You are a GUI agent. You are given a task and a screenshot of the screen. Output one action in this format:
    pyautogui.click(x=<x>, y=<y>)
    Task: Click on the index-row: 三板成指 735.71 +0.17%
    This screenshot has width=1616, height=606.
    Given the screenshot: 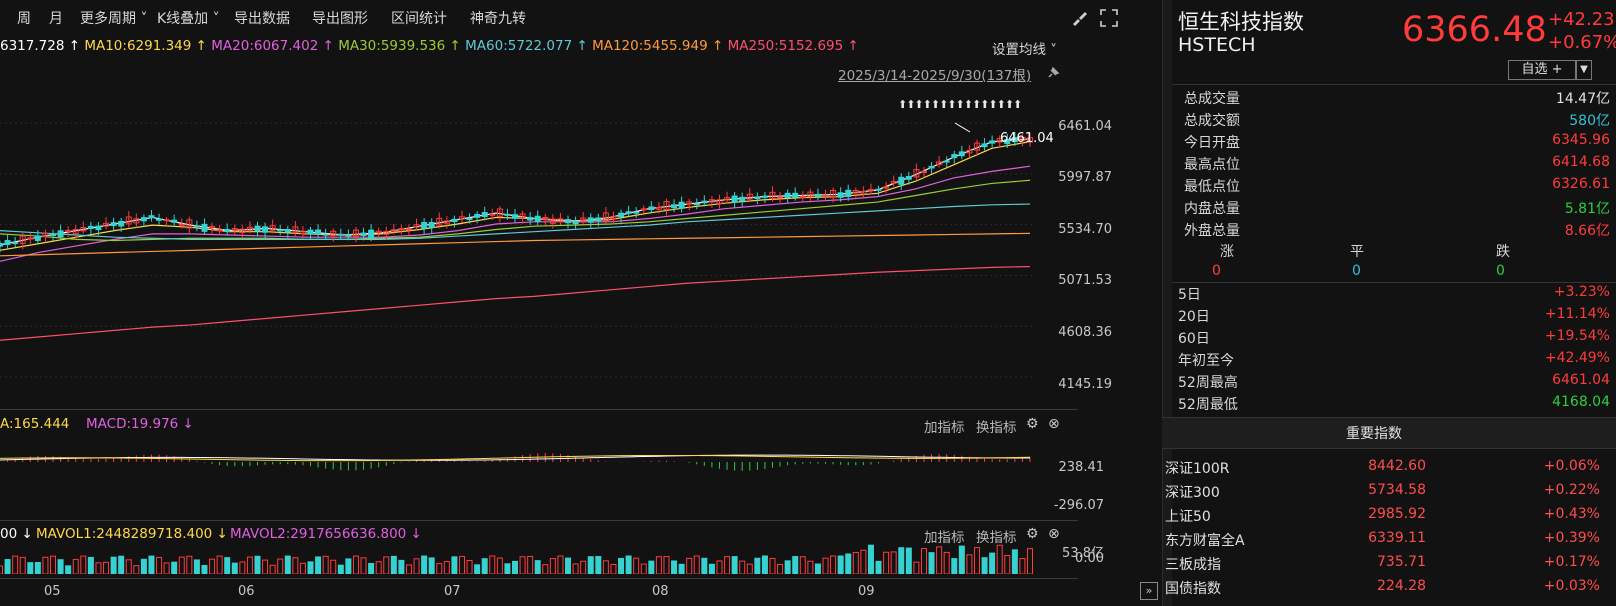 What is the action you would take?
    pyautogui.click(x=1382, y=563)
    